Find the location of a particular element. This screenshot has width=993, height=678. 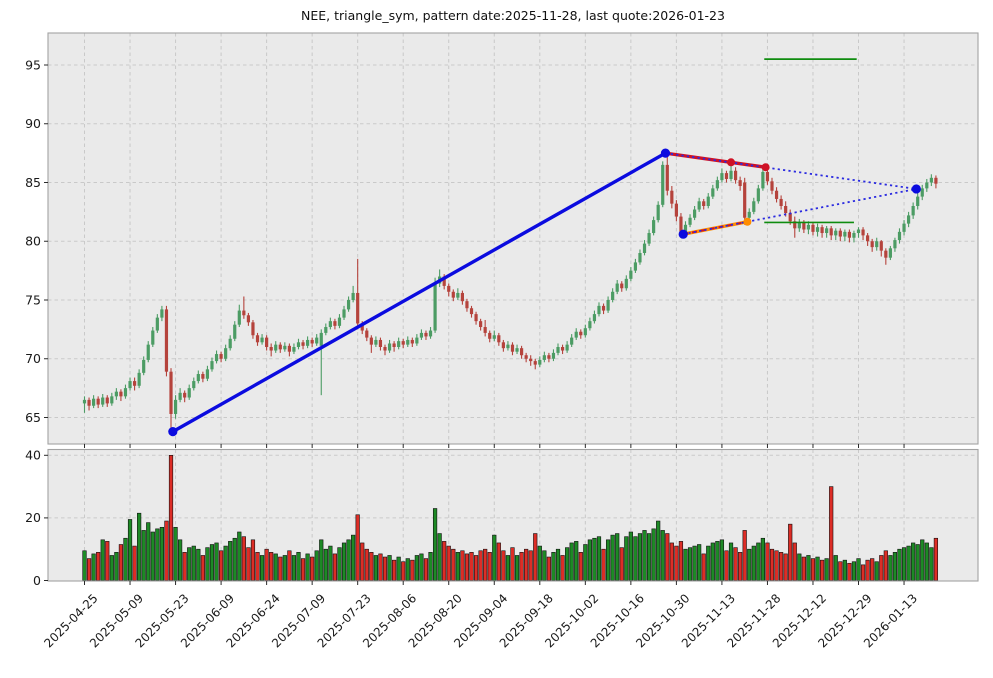

red-marker is located at coordinates (731, 162).